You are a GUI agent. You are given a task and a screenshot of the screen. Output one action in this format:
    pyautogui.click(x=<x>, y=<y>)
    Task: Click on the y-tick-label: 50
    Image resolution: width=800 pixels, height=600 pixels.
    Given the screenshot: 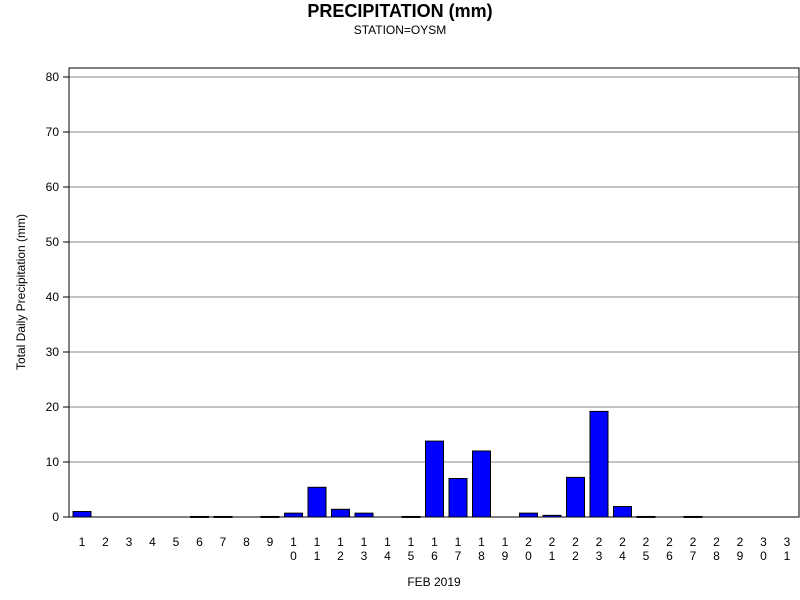 What is the action you would take?
    pyautogui.click(x=53, y=242)
    